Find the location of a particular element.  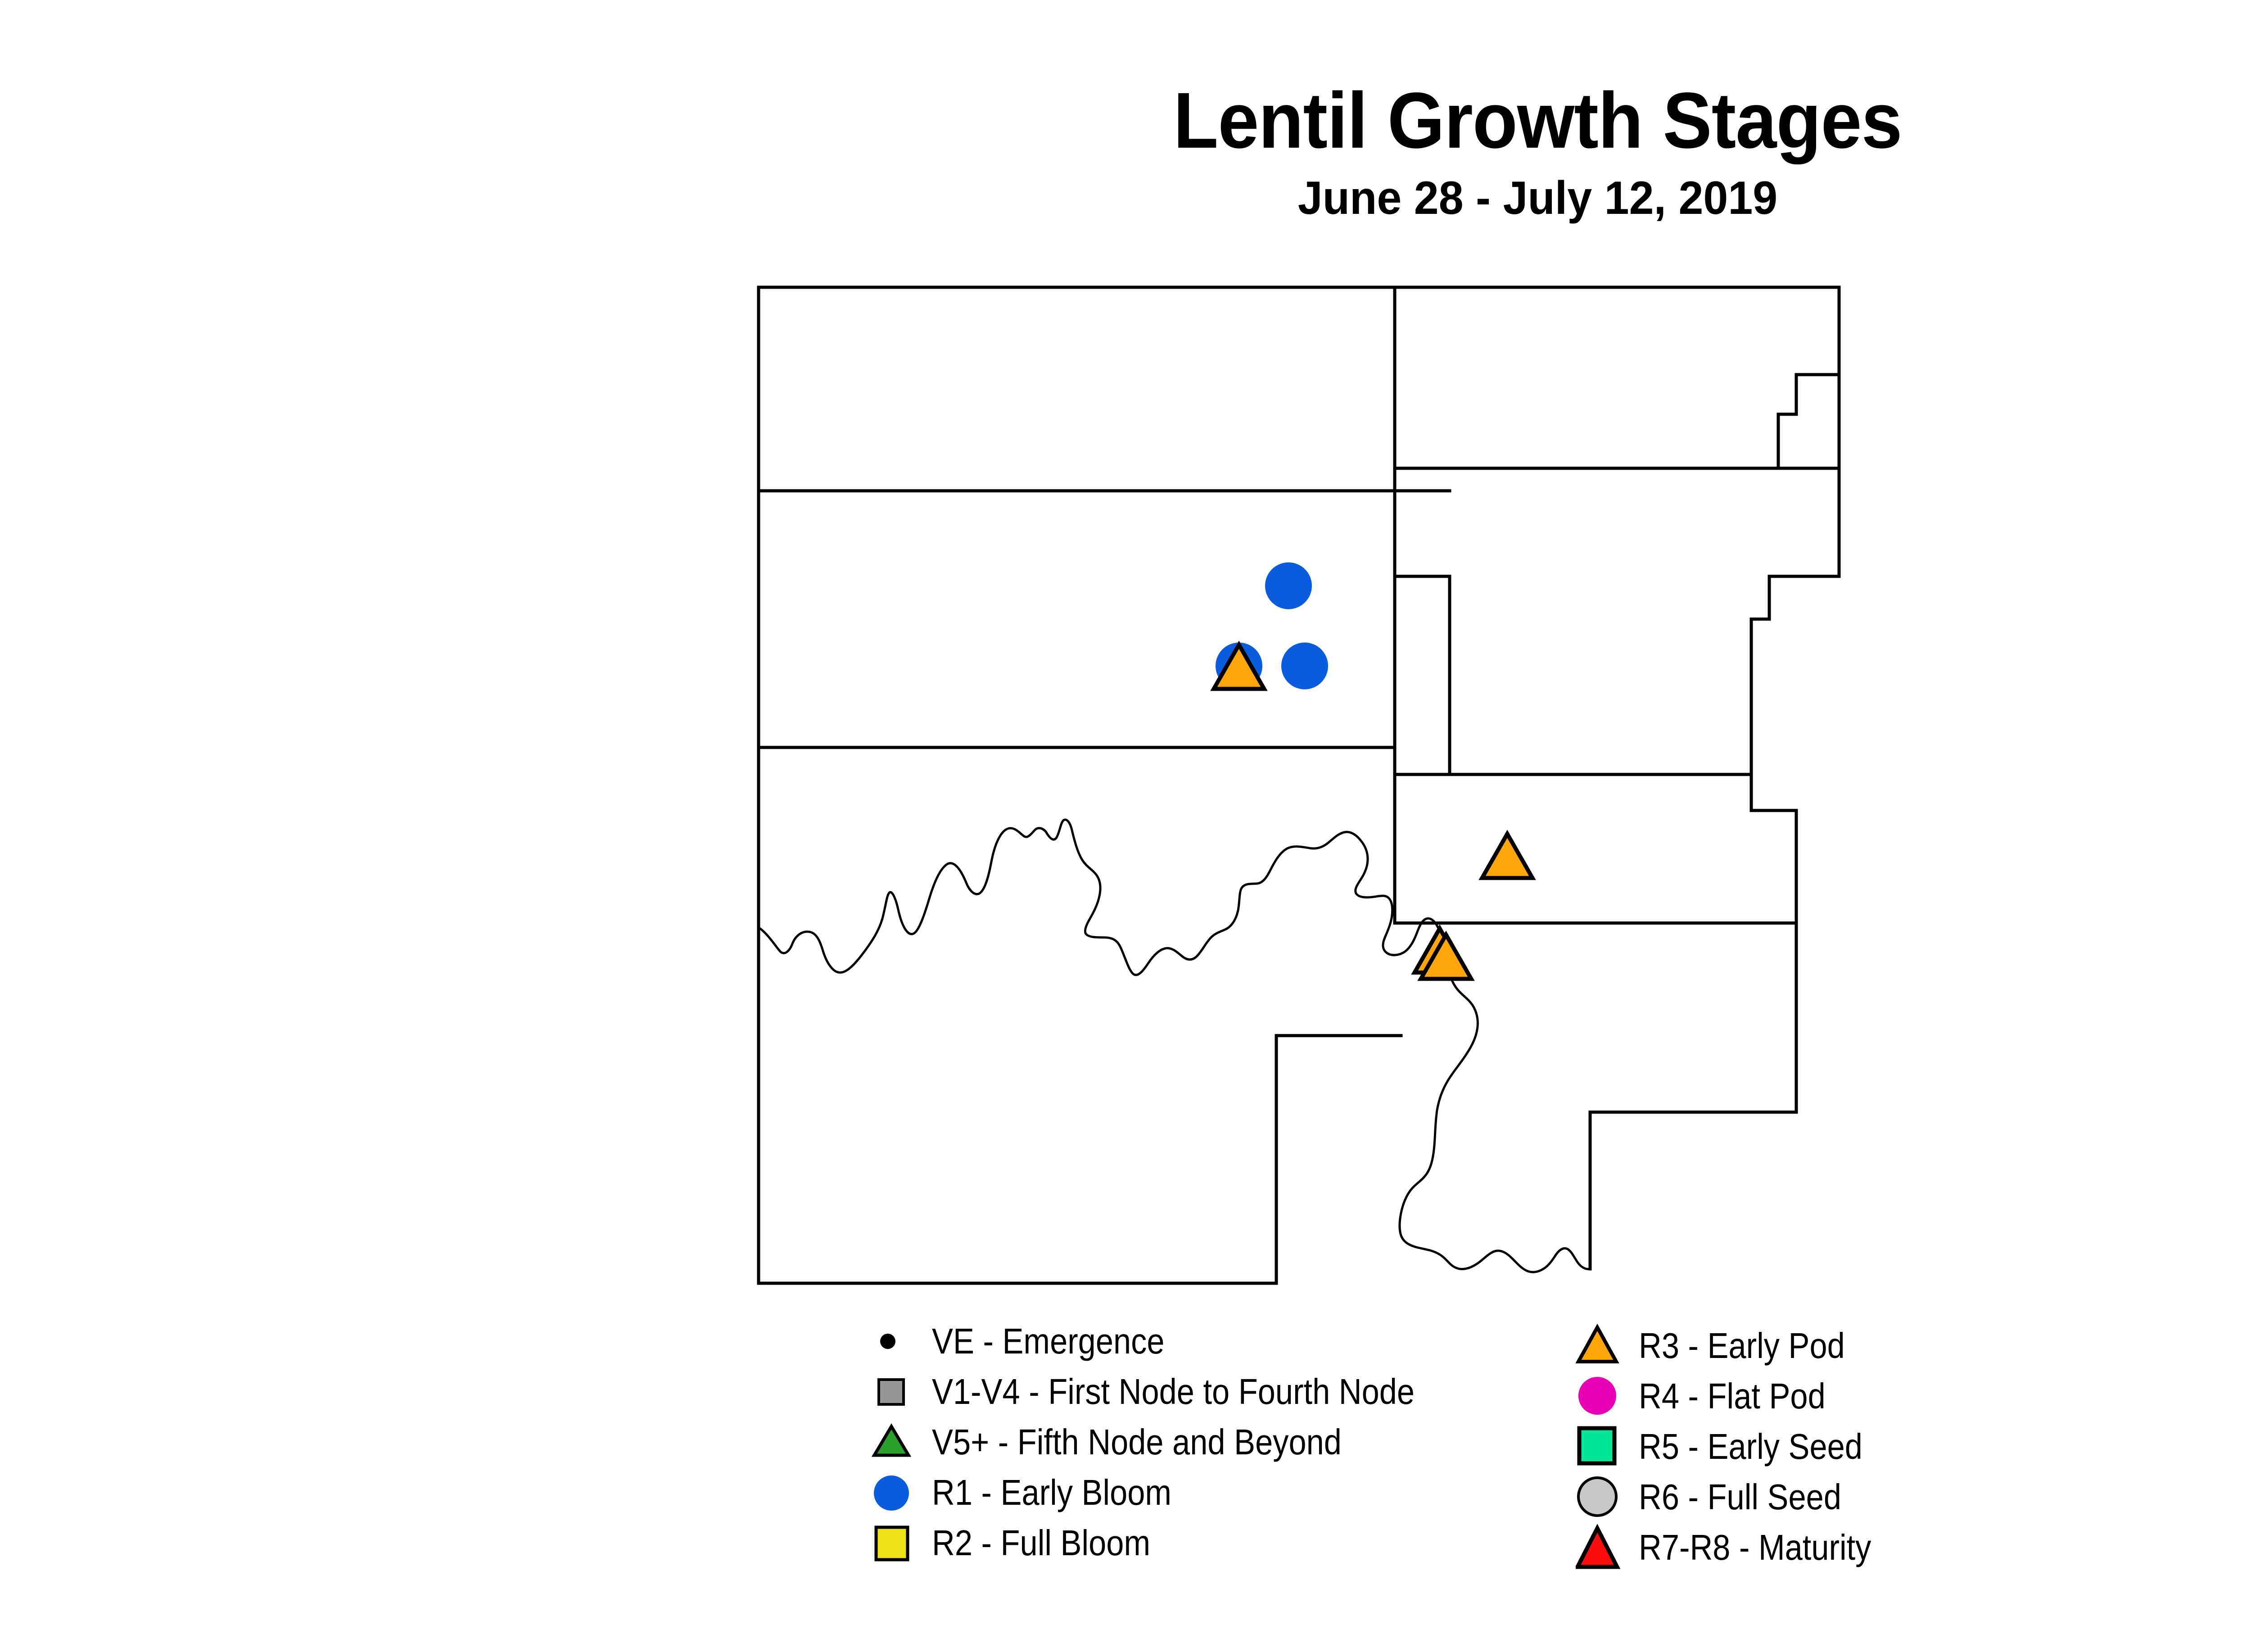

legend-item-r3: R3 - Early Pod is located at coordinates (1914, 1345).